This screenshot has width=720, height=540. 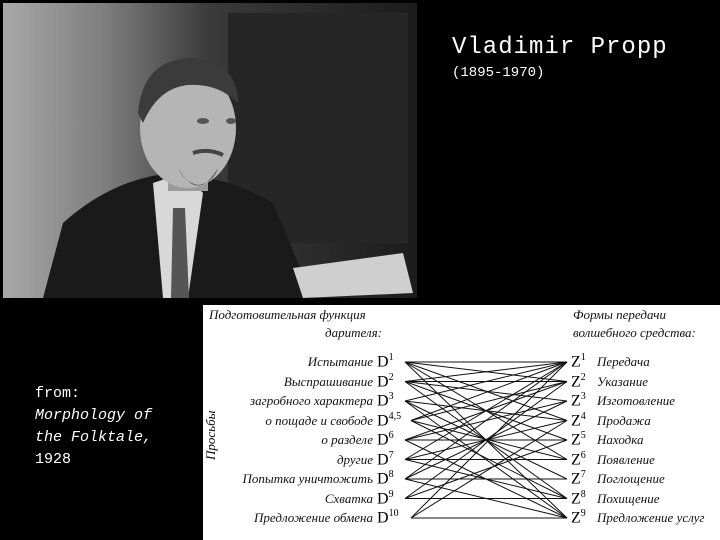 I want to click on left-item-code: D7, so click(x=385, y=458).